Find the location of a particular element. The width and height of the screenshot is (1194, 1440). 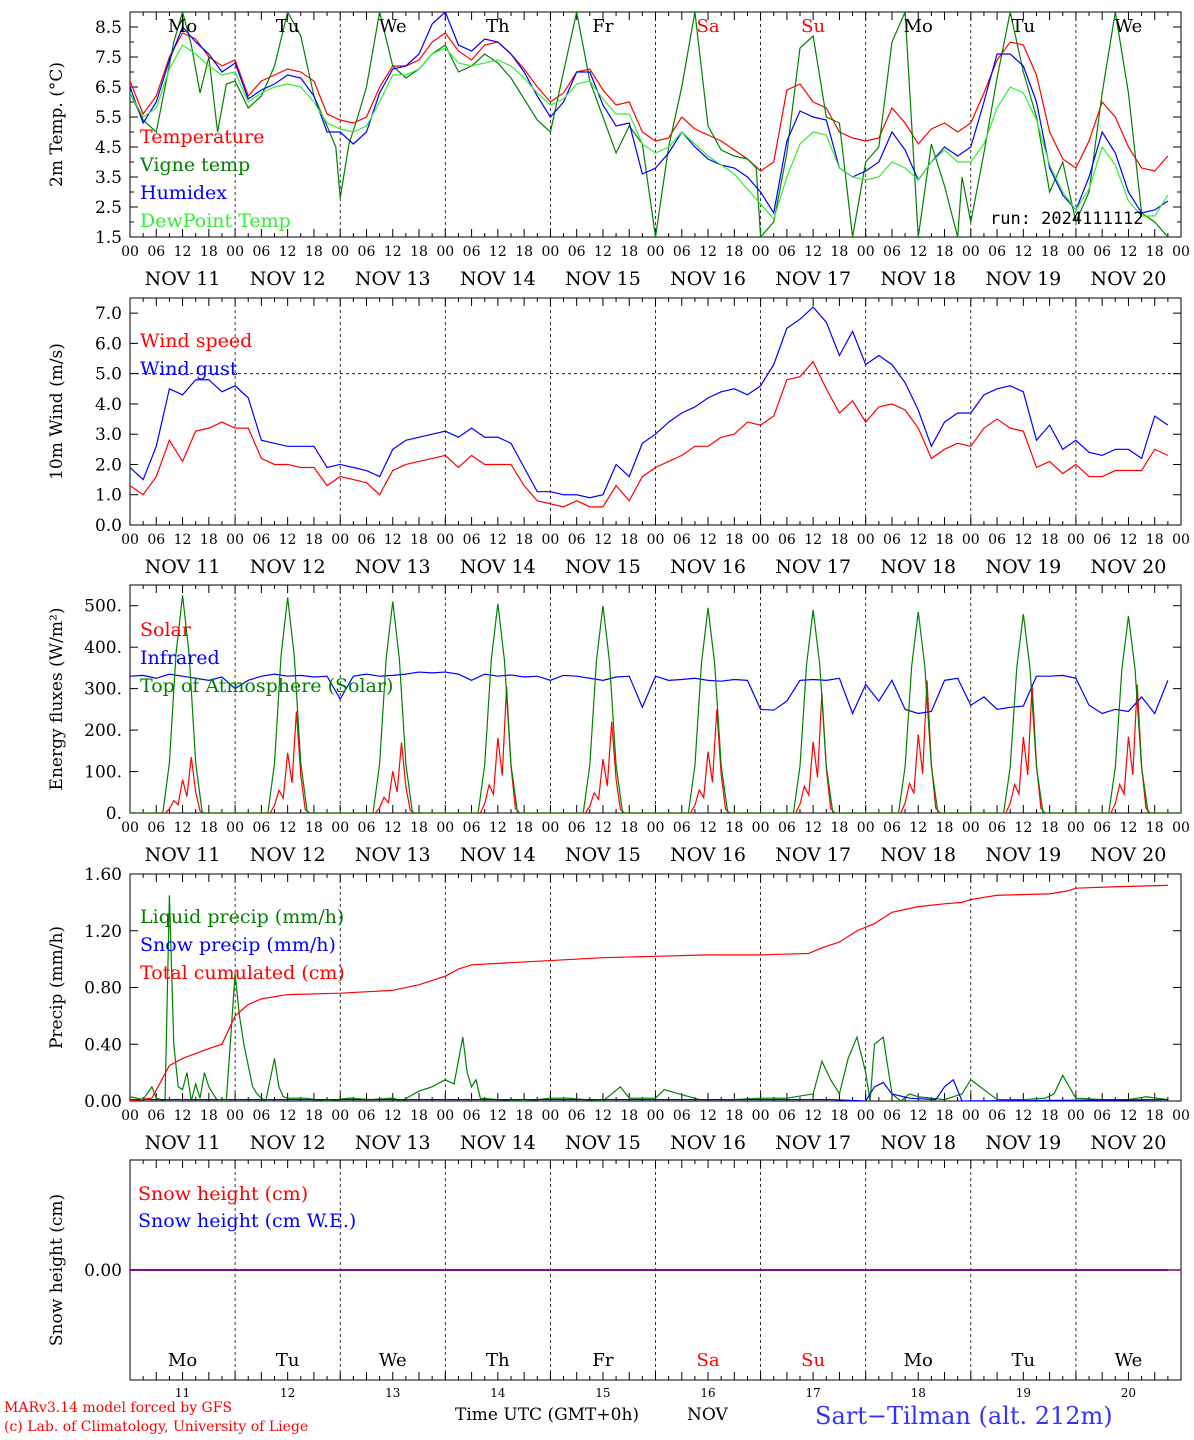

legend-solar: Solar is located at coordinates (166, 630).